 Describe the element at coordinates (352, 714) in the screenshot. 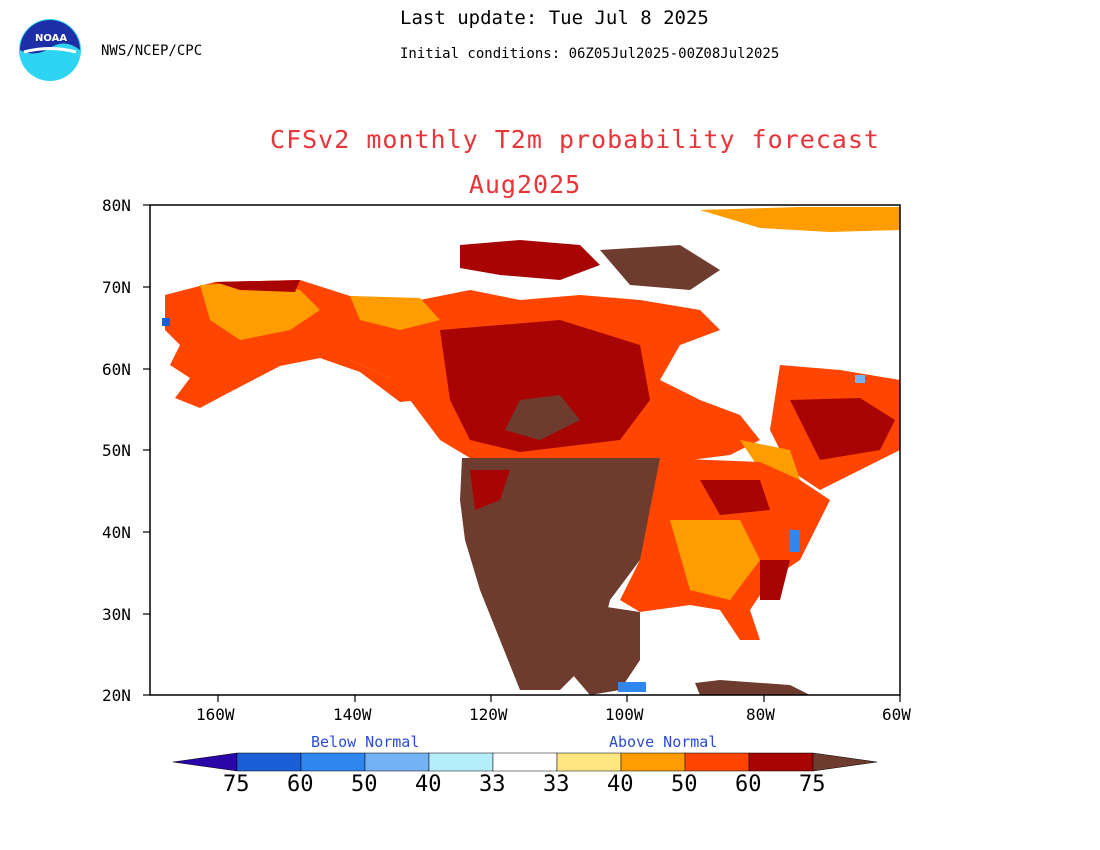

I see `lon-label-140w: 140W` at that location.